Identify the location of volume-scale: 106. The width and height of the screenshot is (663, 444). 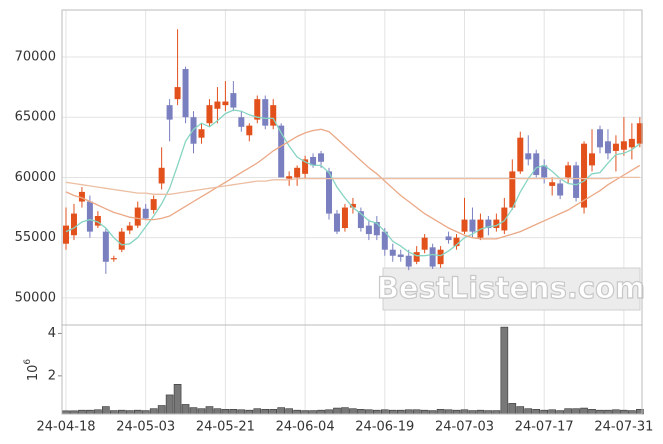
(32, 370).